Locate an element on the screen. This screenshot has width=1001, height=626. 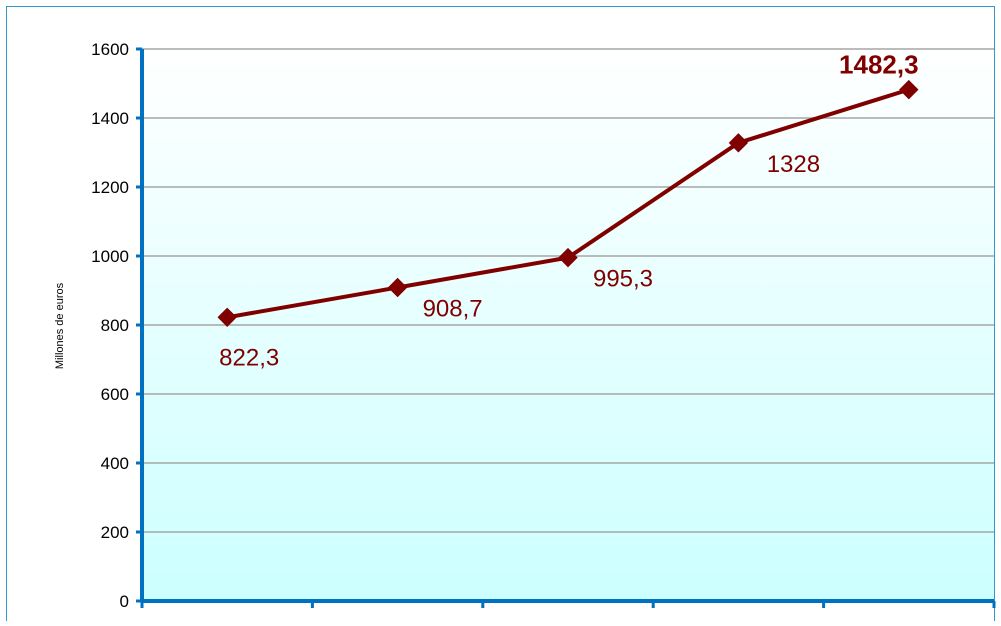
data-label: 1482,3 is located at coordinates (879, 65).